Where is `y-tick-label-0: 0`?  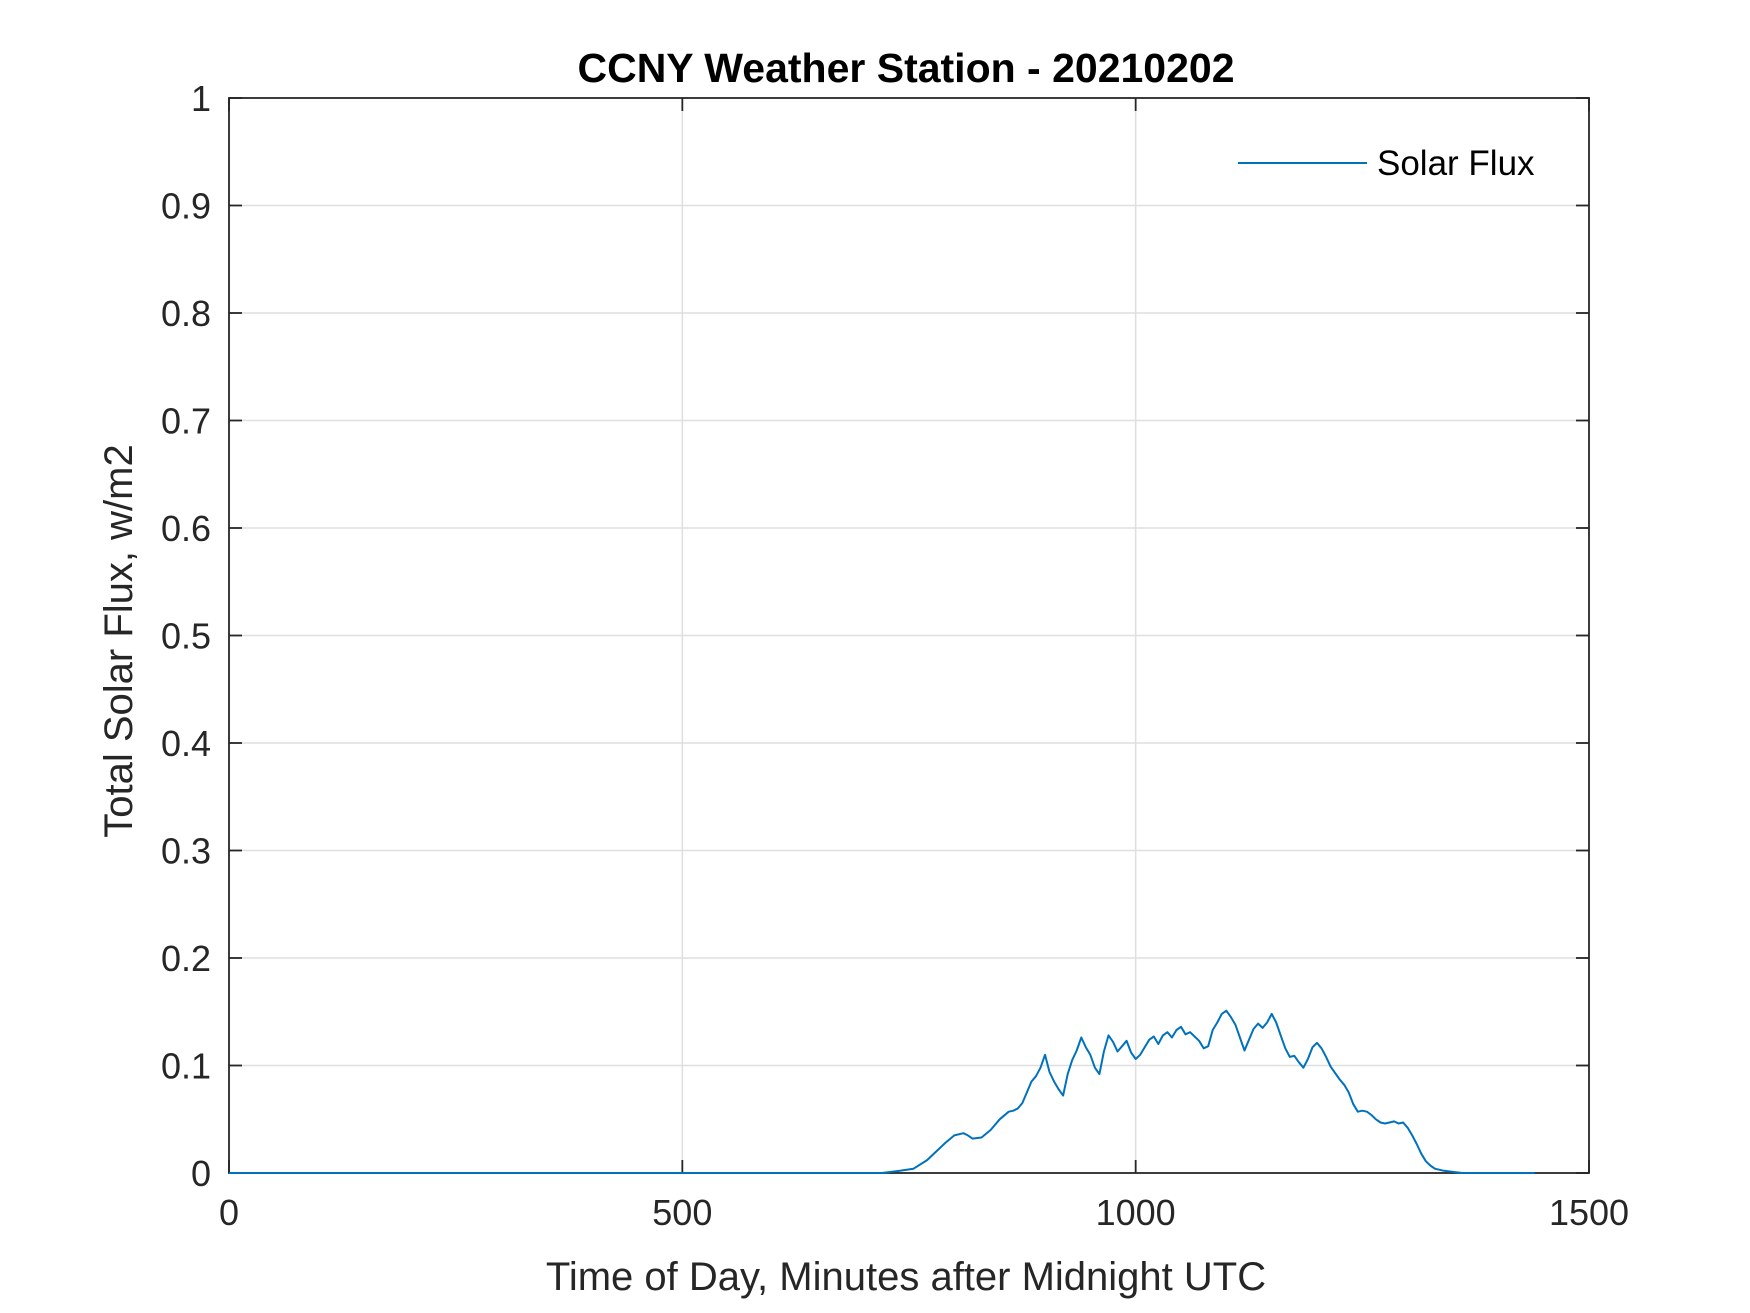 y-tick-label-0: 0 is located at coordinates (201, 1173).